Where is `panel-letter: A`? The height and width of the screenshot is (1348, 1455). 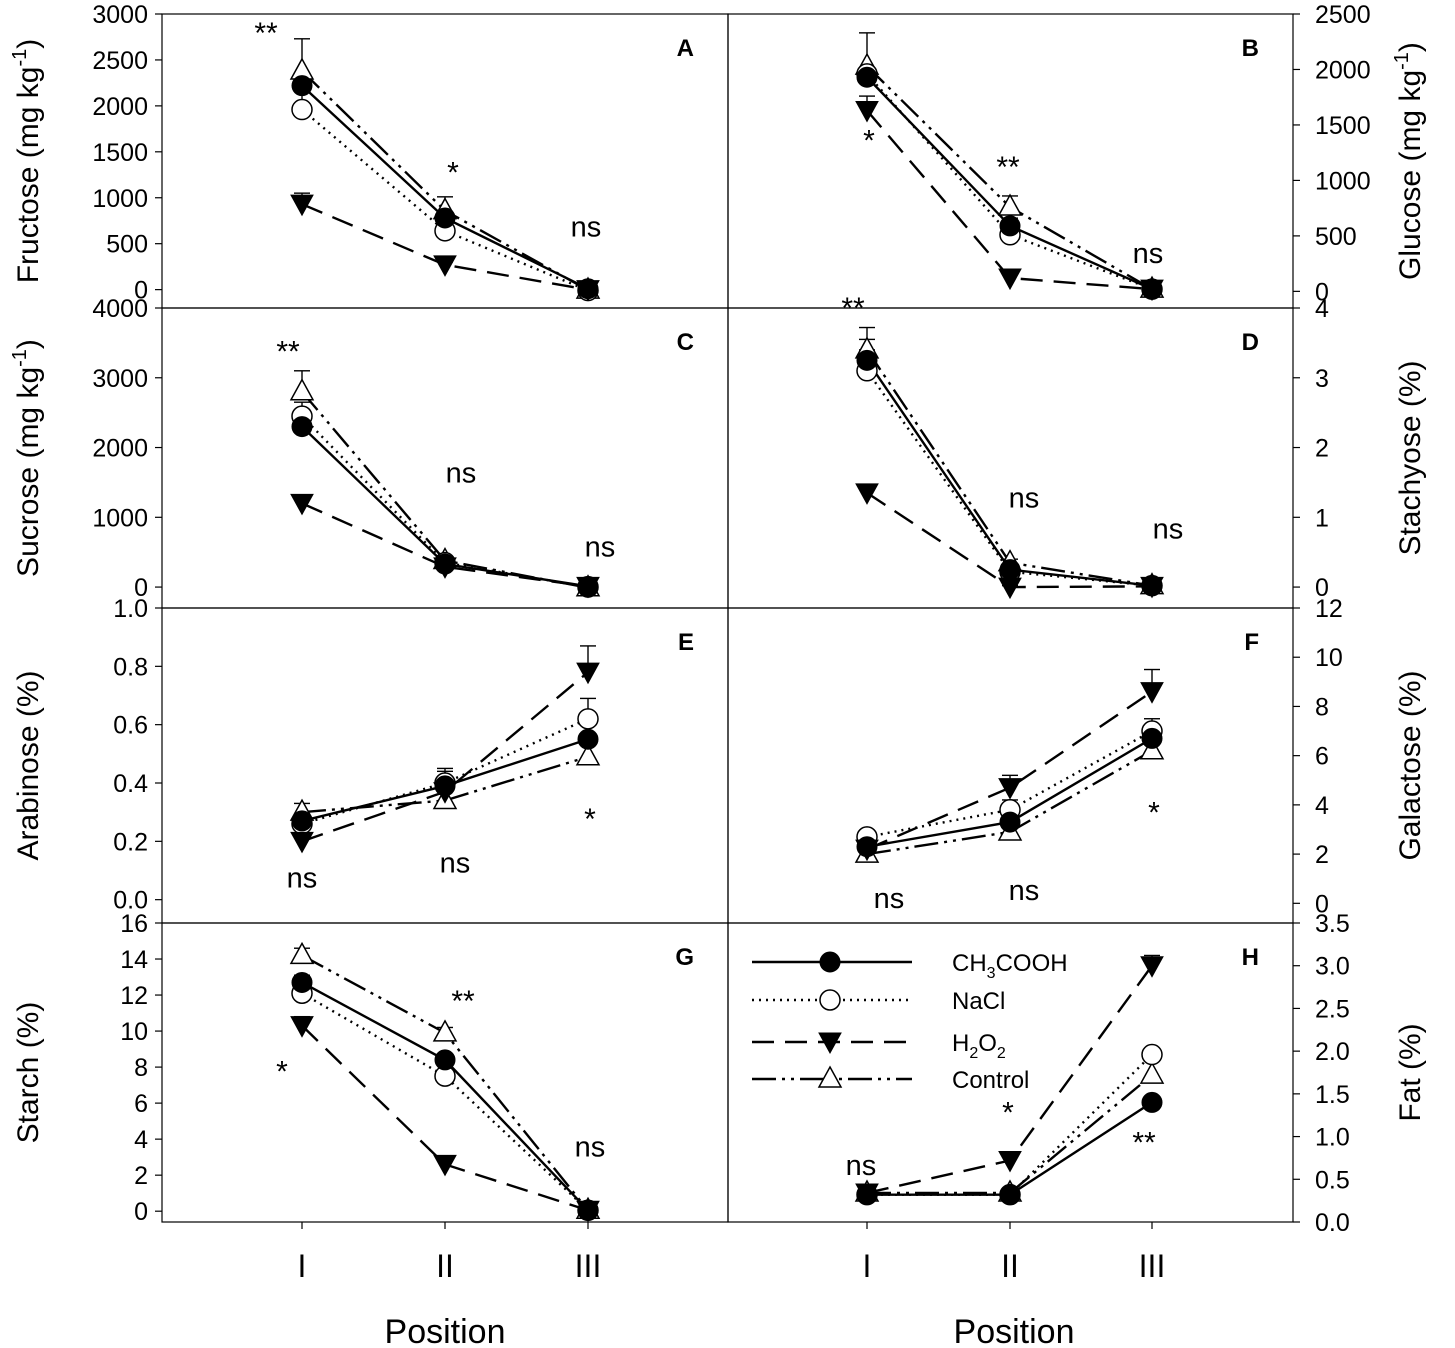 panel-letter: A is located at coordinates (685, 48).